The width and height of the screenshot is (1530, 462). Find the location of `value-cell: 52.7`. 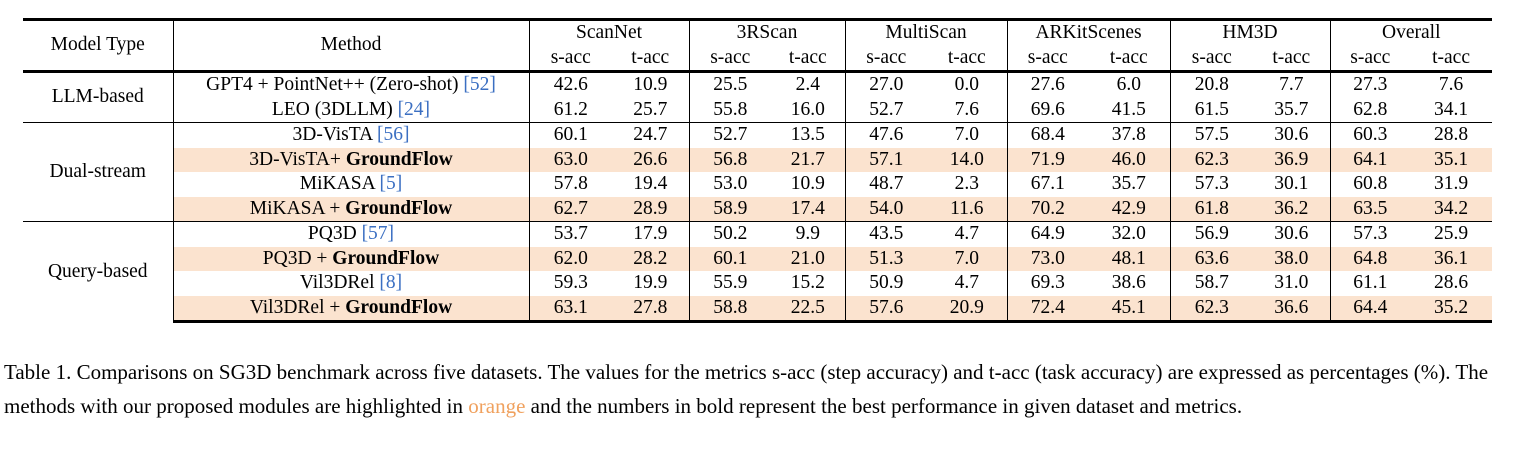

value-cell: 52.7 is located at coordinates (729, 135).